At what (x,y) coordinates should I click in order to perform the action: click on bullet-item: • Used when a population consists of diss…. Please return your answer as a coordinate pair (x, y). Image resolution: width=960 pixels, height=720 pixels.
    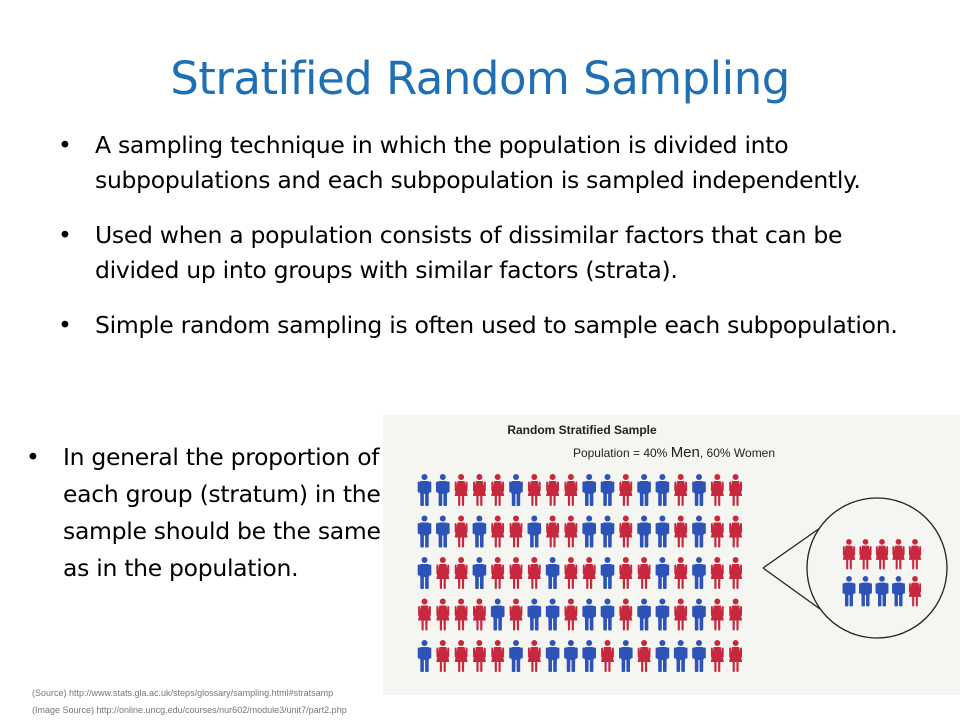
    Looking at the image, I should click on (488, 253).